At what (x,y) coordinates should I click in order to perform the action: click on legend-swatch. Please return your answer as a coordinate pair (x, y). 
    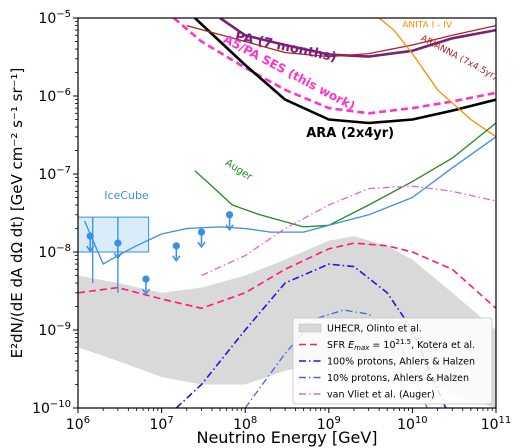
    Looking at the image, I should click on (310, 328).